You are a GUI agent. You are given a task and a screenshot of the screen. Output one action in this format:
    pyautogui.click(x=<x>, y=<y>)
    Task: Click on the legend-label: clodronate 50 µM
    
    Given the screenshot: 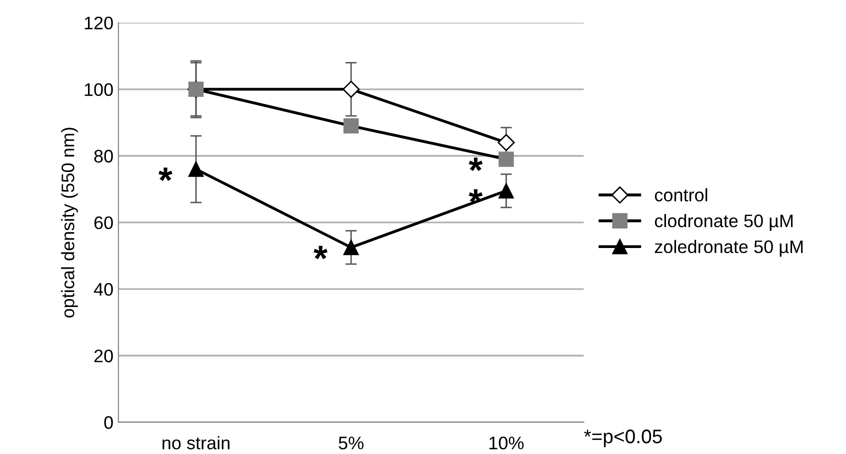 What is the action you would take?
    pyautogui.click(x=723, y=222)
    